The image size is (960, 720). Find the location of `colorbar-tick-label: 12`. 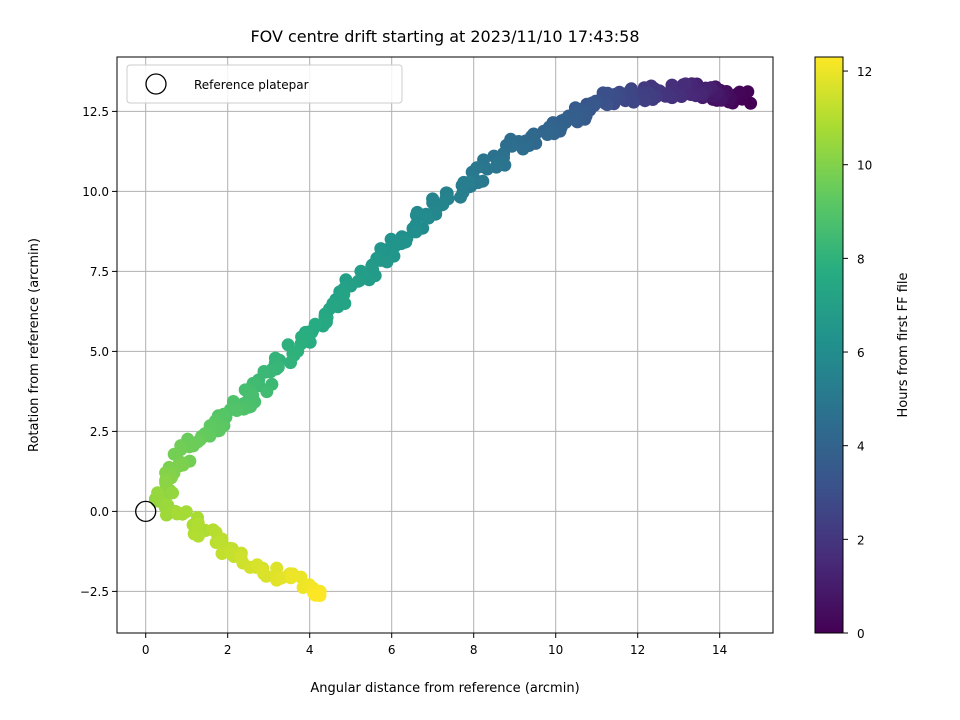

colorbar-tick-label: 12 is located at coordinates (864, 72).